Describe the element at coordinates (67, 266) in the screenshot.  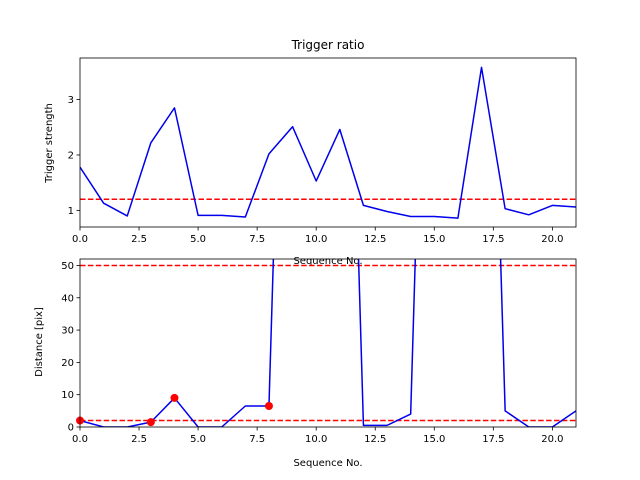
I see `y-tick-label: 50` at that location.